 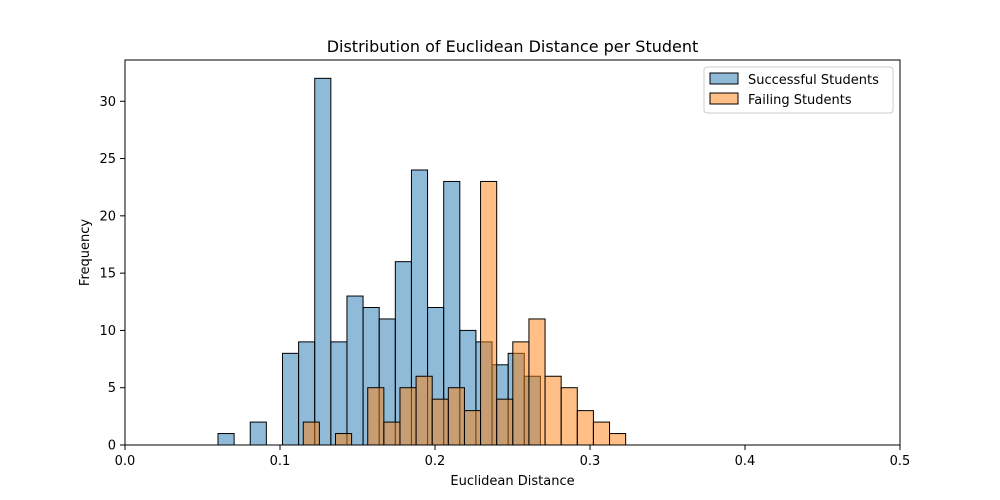 What do you see at coordinates (900, 461) in the screenshot?
I see `x-tick-label: 0.5` at bounding box center [900, 461].